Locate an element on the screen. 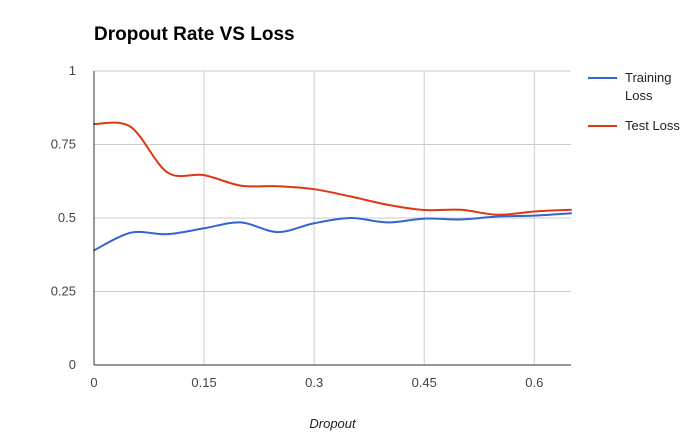 Image resolution: width=700 pixels, height=442 pixels. x-axis-label: Dropout is located at coordinates (333, 423).